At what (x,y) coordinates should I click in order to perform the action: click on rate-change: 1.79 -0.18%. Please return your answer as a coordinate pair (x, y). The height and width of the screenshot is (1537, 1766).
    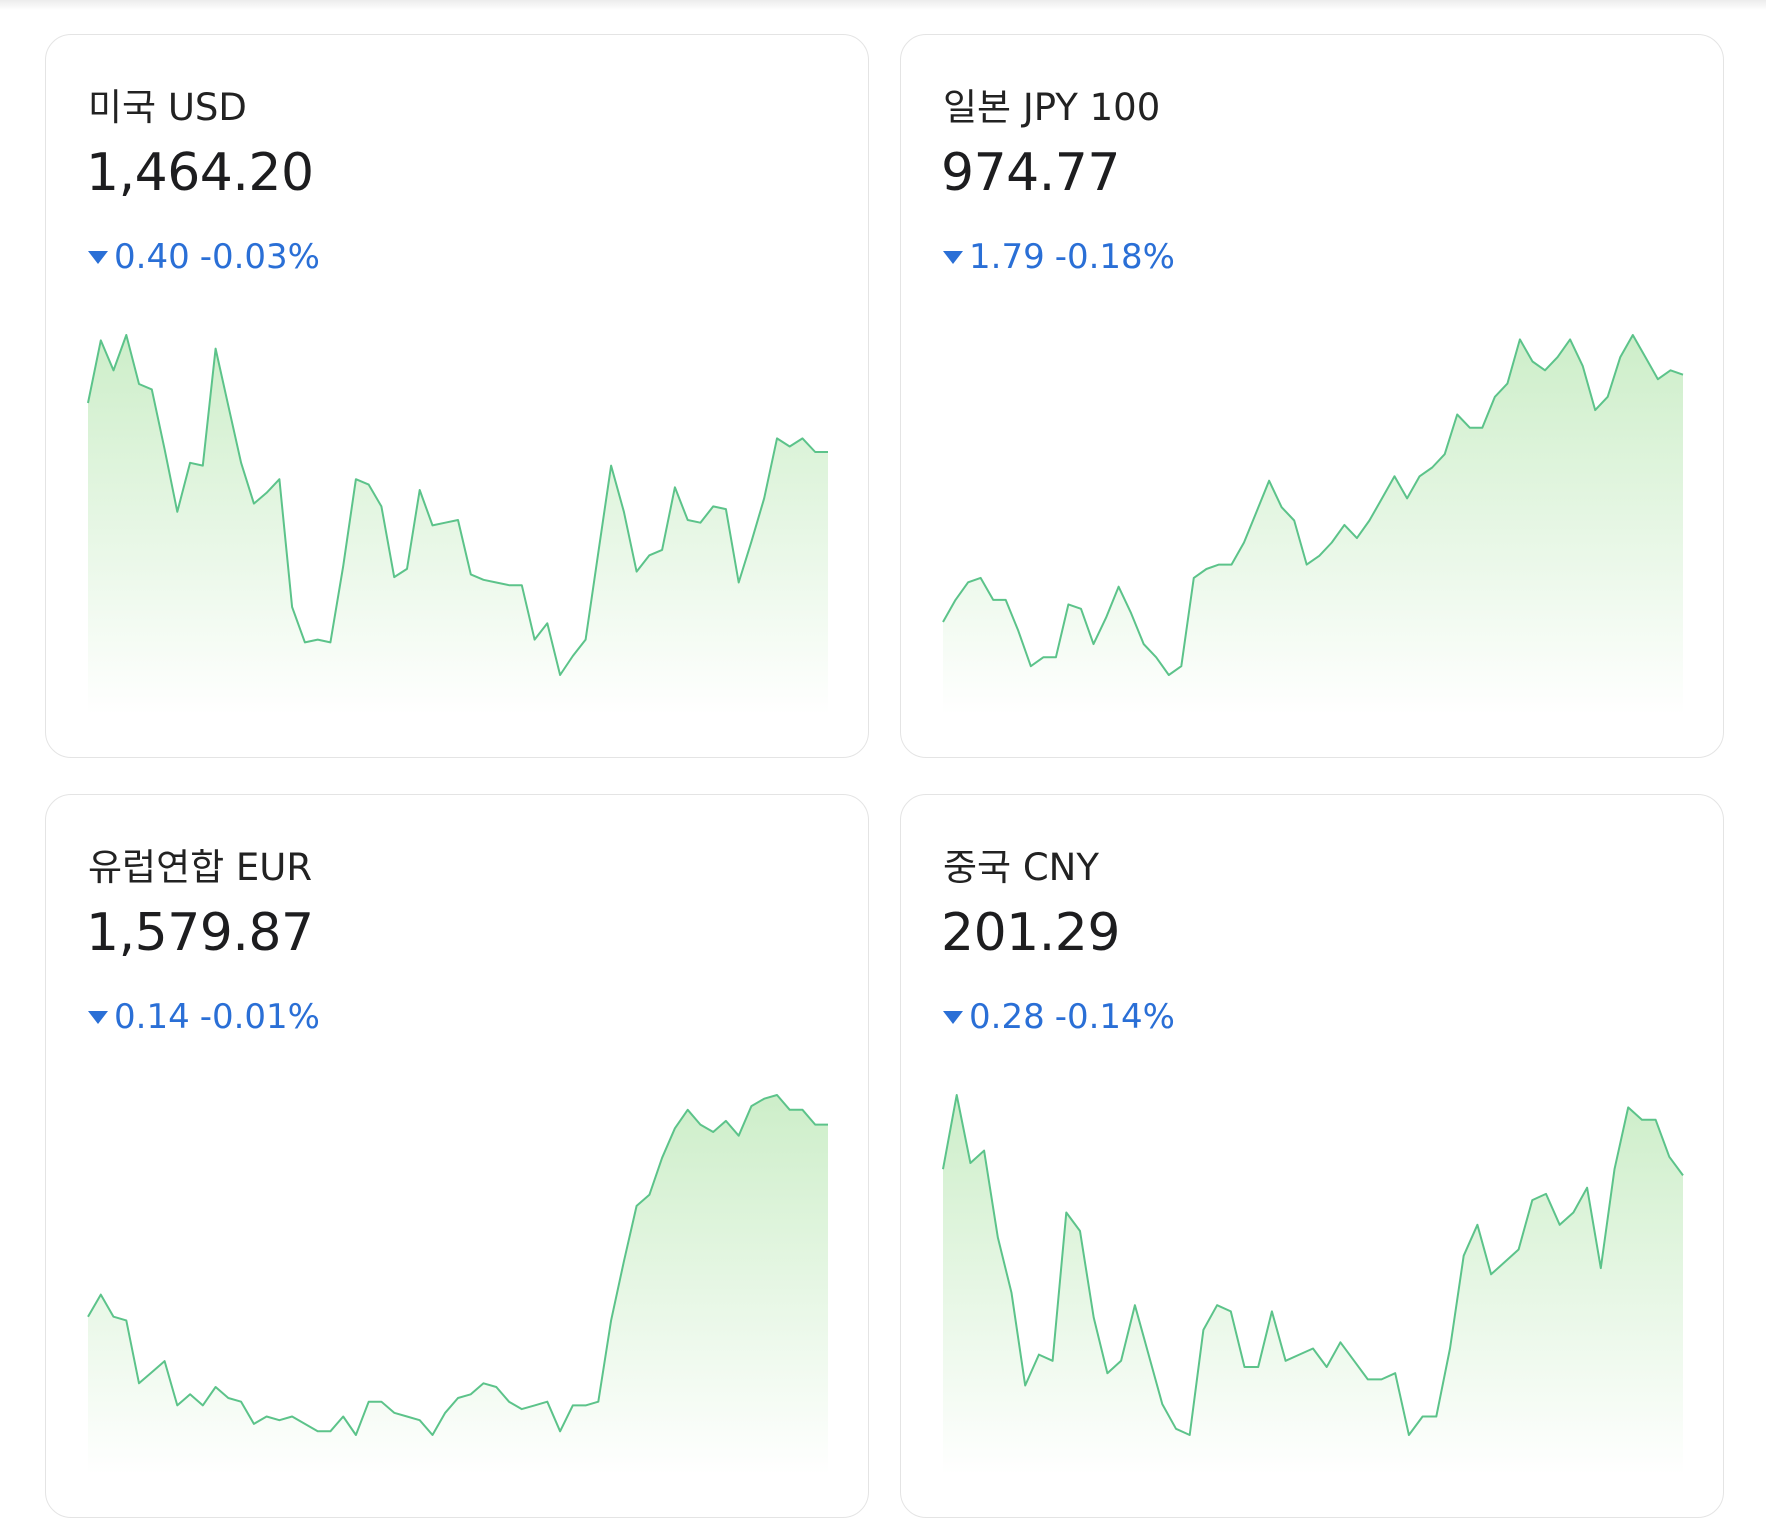
    Looking at the image, I should click on (1059, 257).